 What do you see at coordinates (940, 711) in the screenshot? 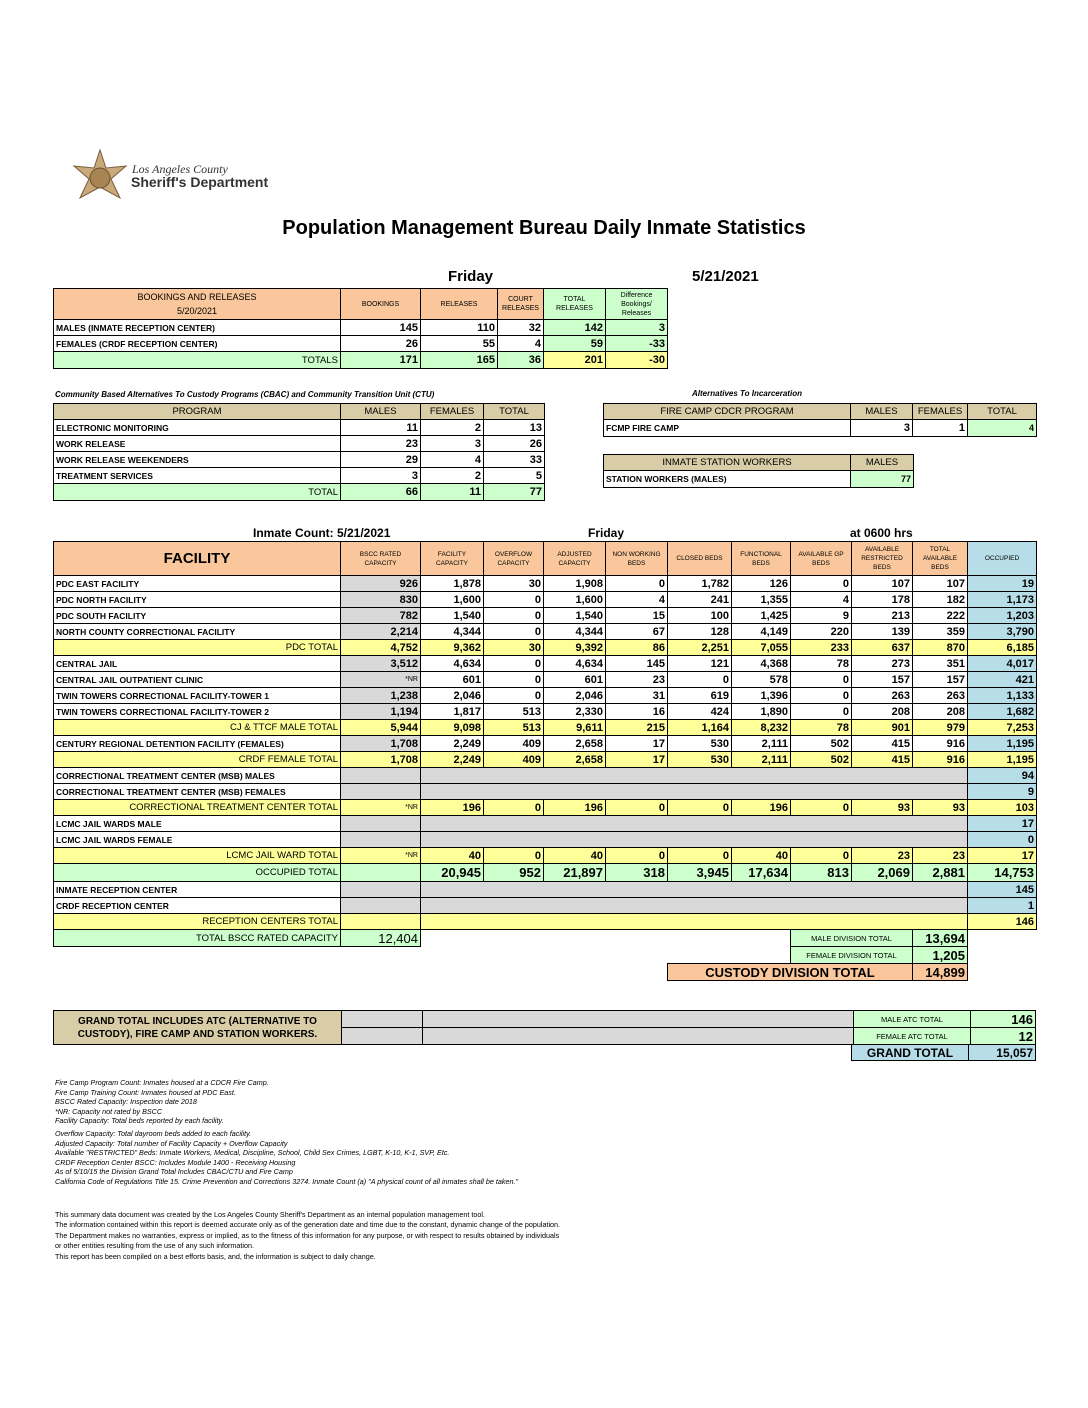
I see `value-cell: 208` at bounding box center [940, 711].